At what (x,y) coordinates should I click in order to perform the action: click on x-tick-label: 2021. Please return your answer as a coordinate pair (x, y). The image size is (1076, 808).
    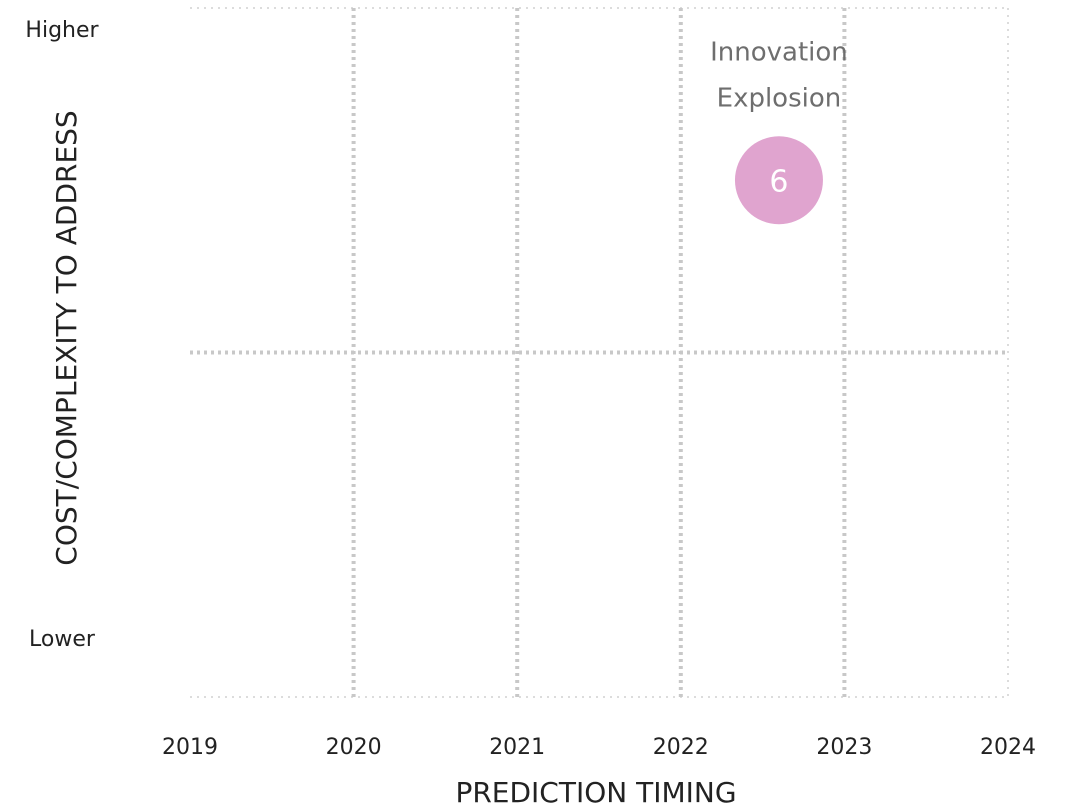
    Looking at the image, I should click on (517, 747).